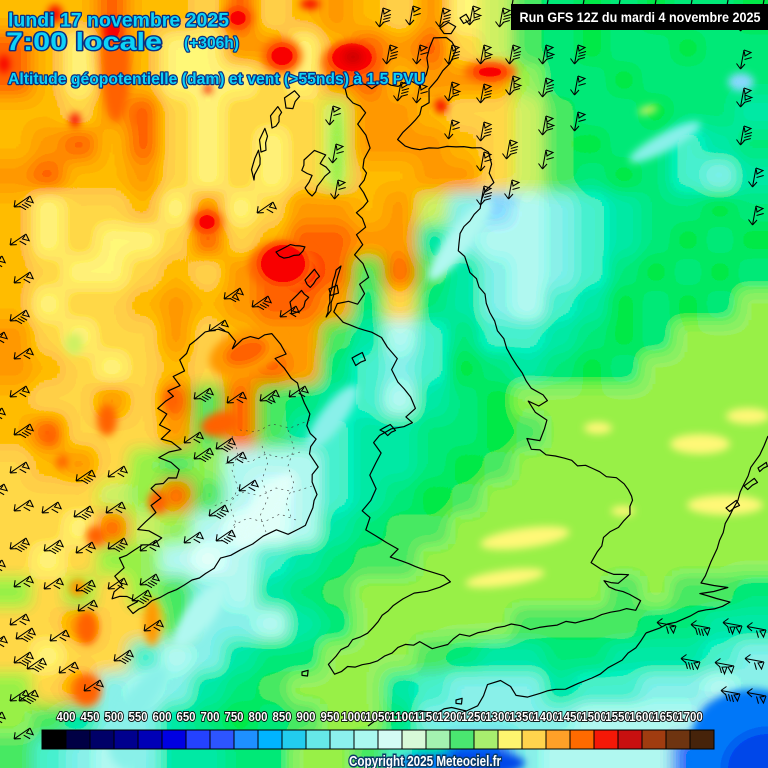 This screenshot has height=768, width=768. I want to click on svg-text: 1050, so click(378, 717).